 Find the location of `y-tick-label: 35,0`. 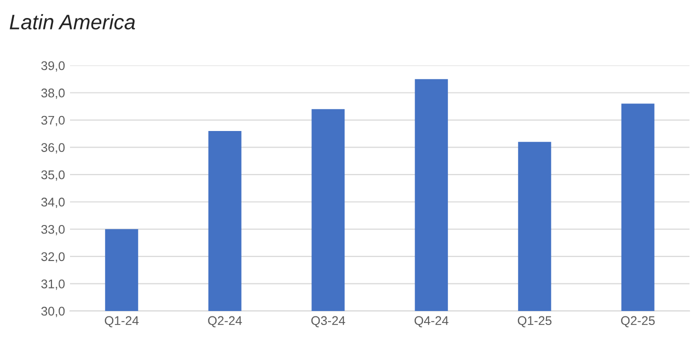

y-tick-label: 35,0 is located at coordinates (53, 175).